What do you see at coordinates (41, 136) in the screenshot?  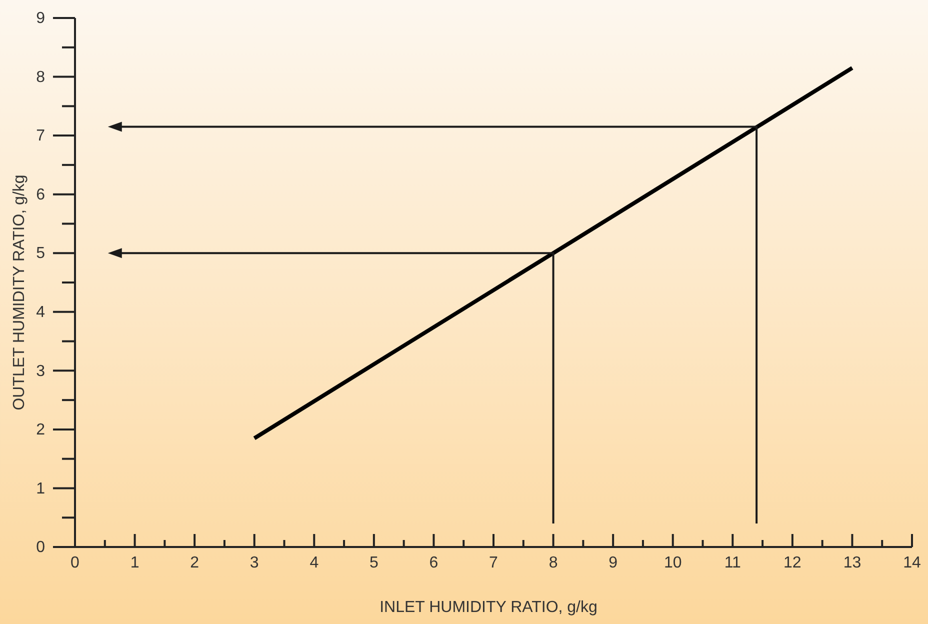 I see `y-tick-label: 7` at bounding box center [41, 136].